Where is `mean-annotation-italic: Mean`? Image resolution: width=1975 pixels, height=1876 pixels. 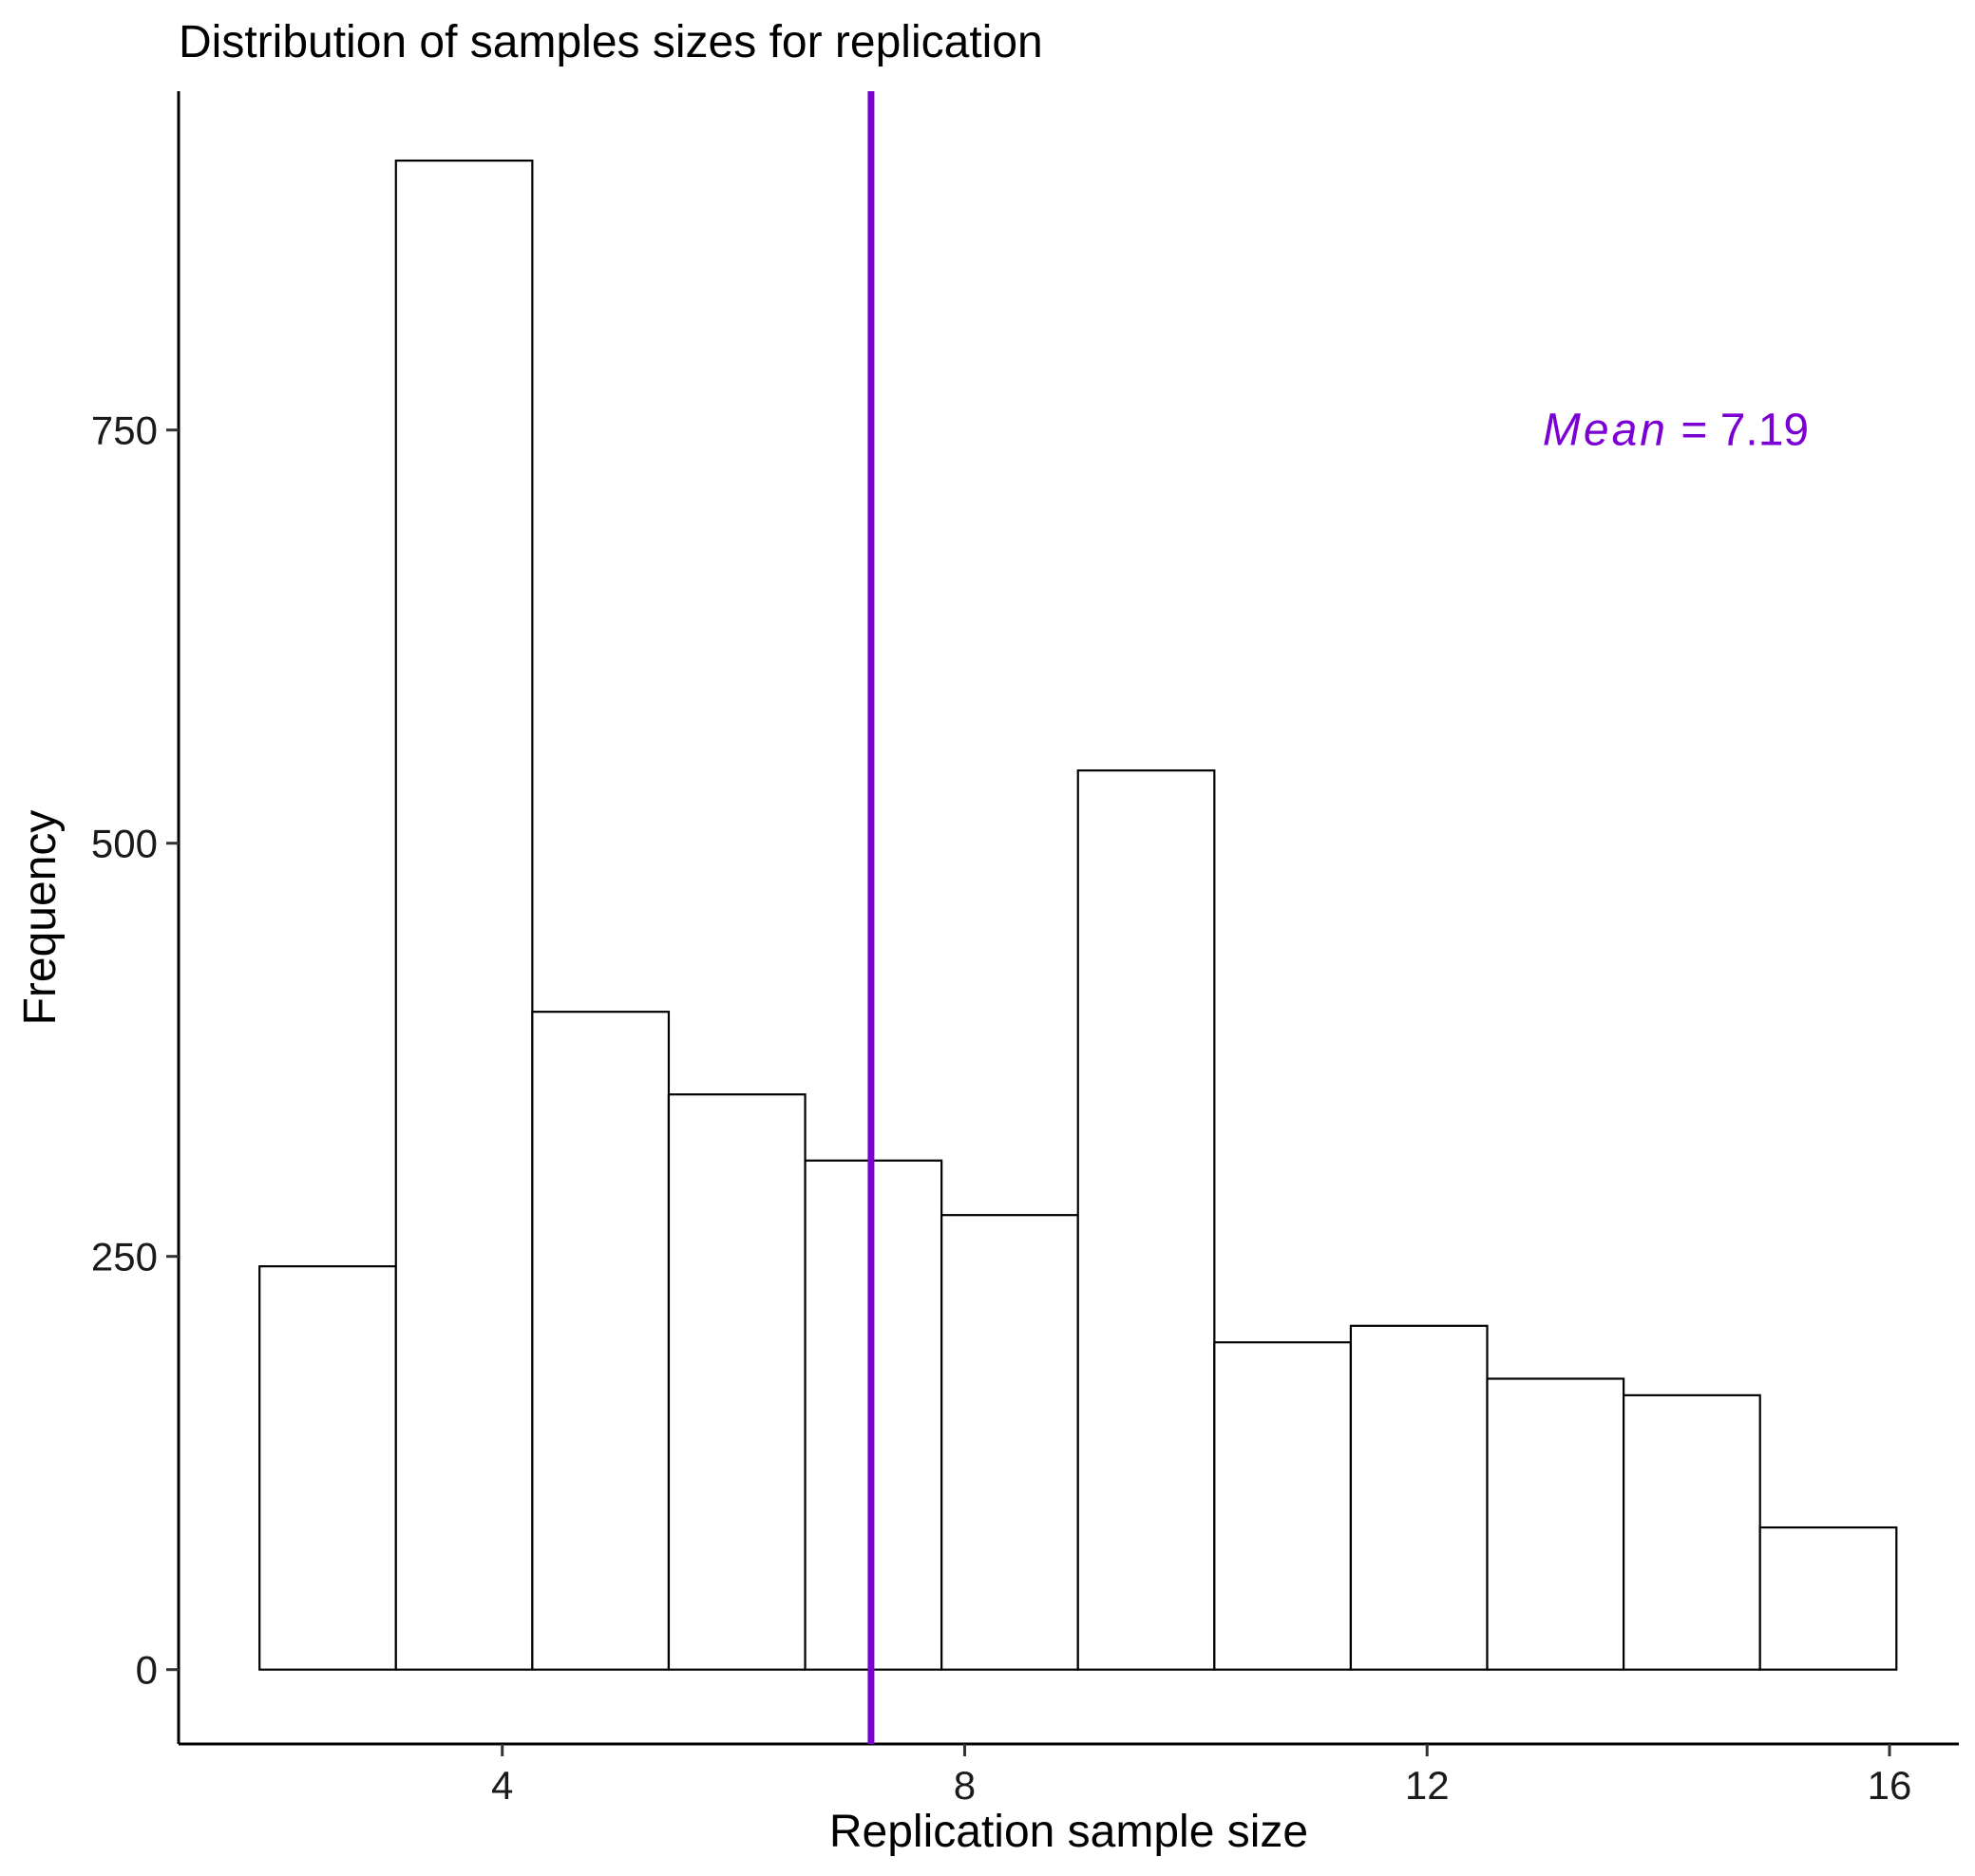
mean-annotation-italic: Mean is located at coordinates (1606, 431).